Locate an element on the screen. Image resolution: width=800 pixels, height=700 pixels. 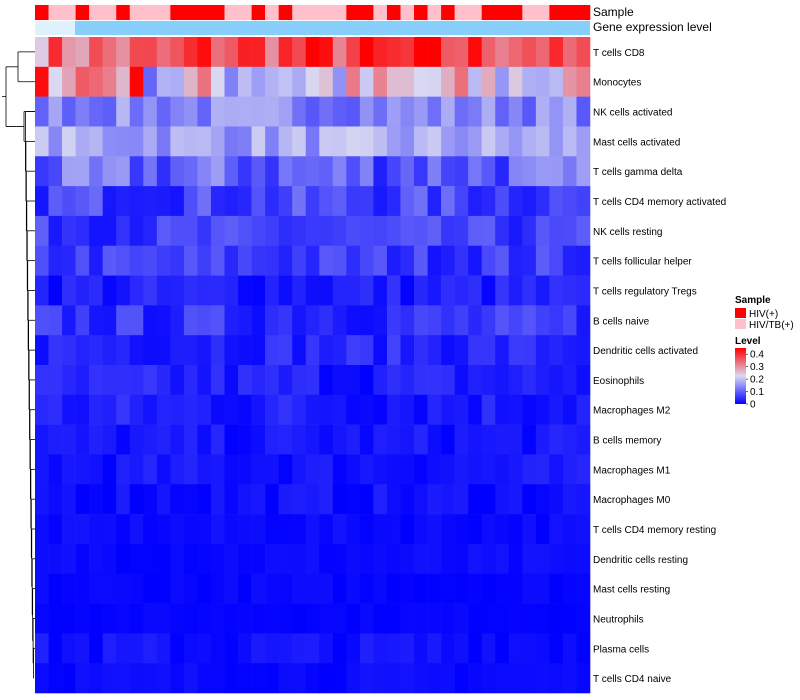
level-ticks: 0.40.3 0.20.1 0 is located at coordinates (755, 380).